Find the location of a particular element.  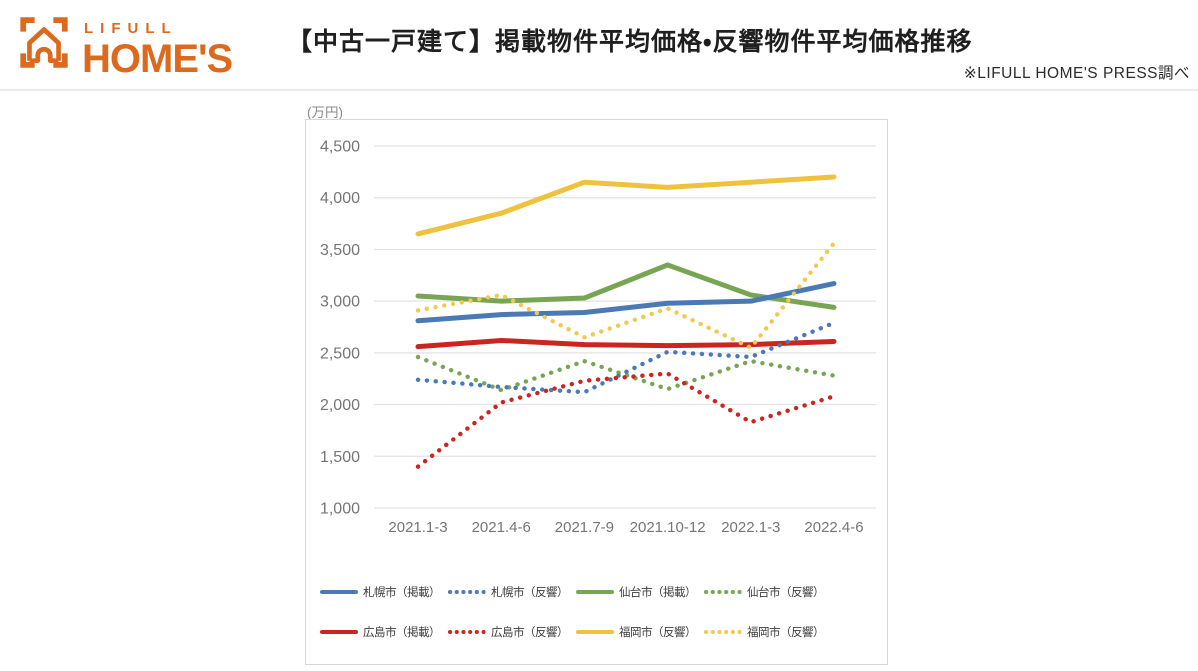

home-viewfinder-icon is located at coordinates (44, 42).